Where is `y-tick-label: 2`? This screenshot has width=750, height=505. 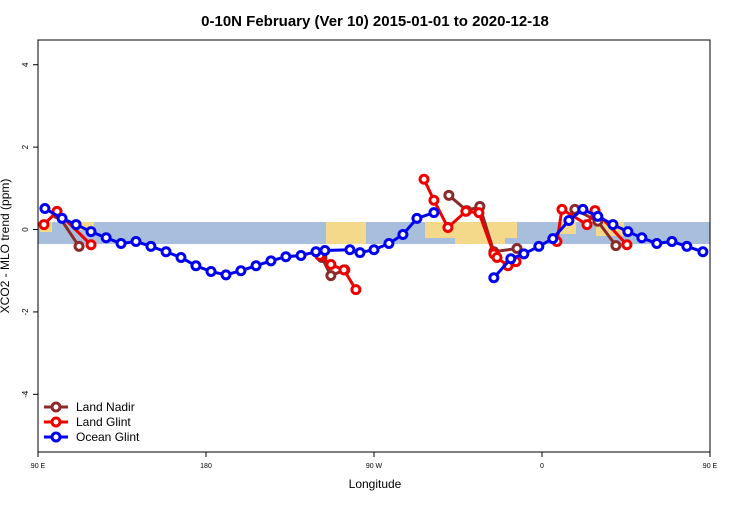
y-tick-label: 2 is located at coordinates (25, 146).